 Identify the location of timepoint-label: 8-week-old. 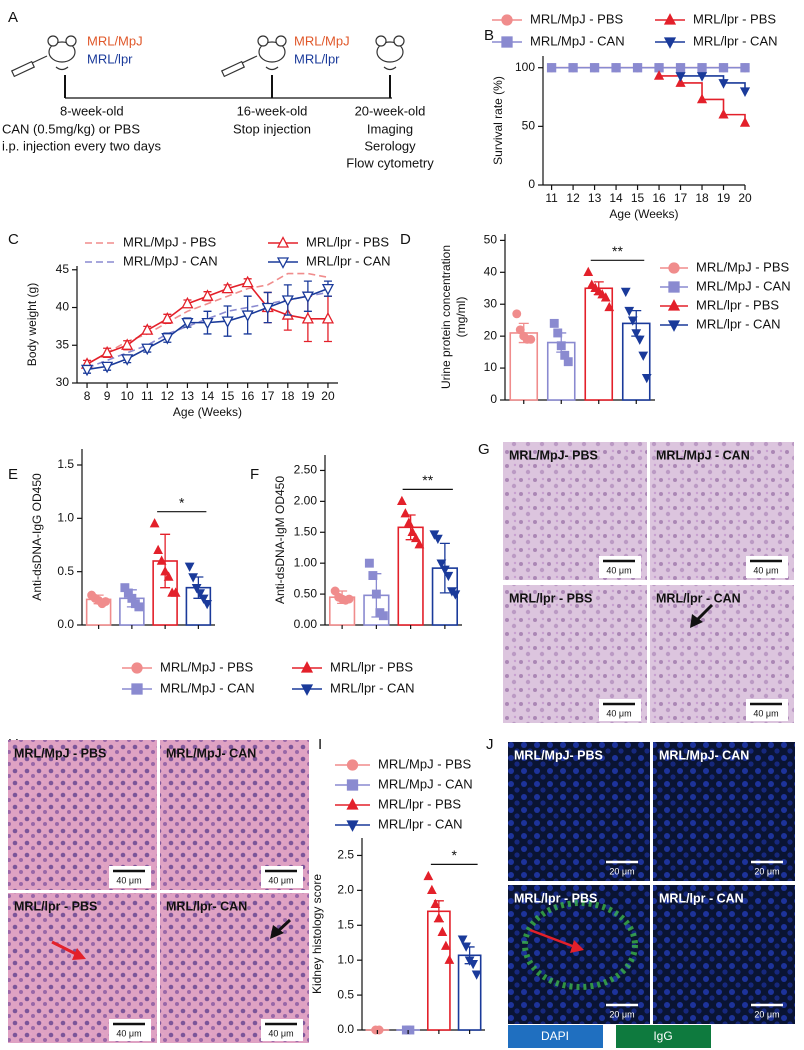
(92, 110).